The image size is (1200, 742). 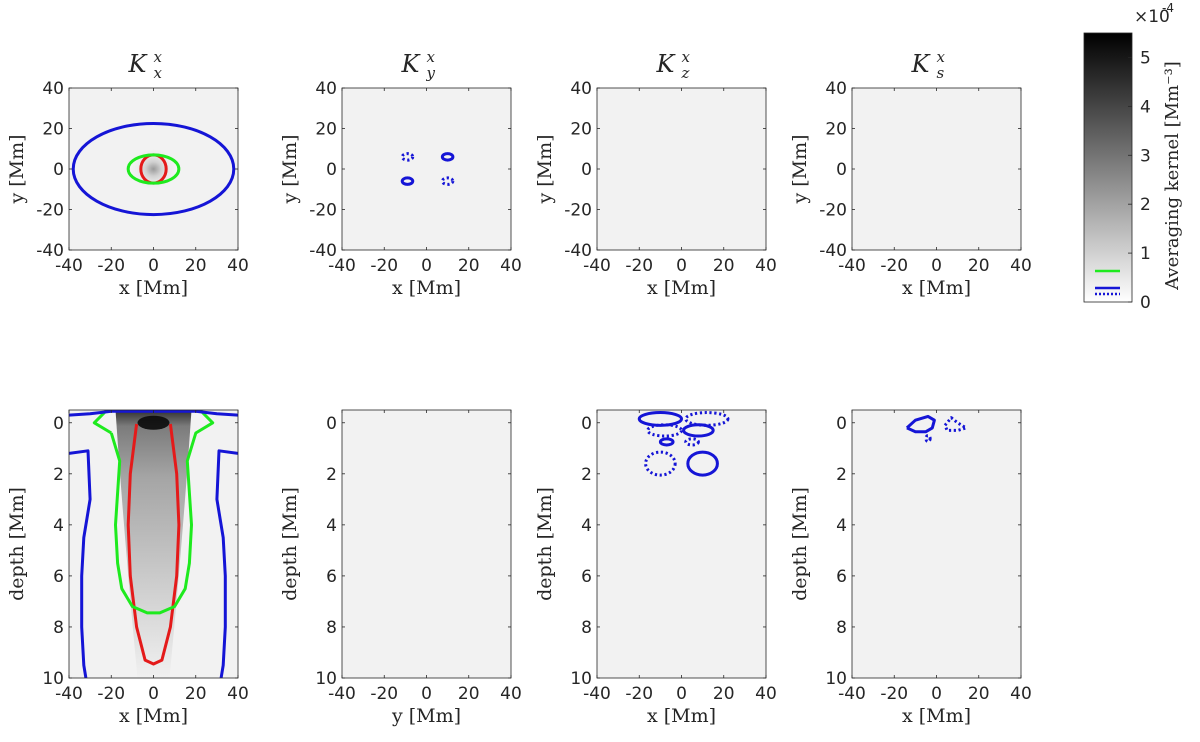 I want to click on colorbar-exponent: ×10⁻⁴, so click(x=1154, y=14).